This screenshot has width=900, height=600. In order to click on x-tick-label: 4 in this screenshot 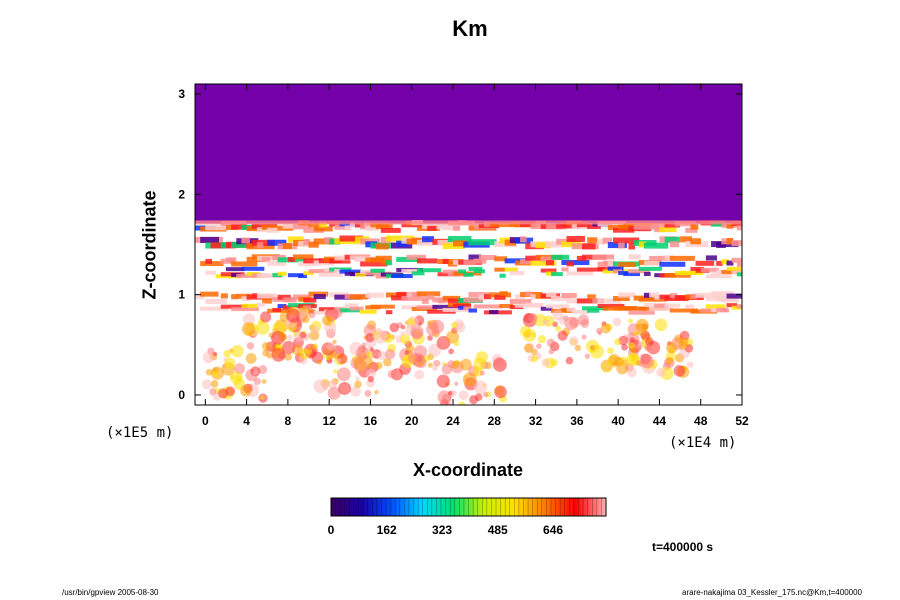, I will do `click(246, 421)`.